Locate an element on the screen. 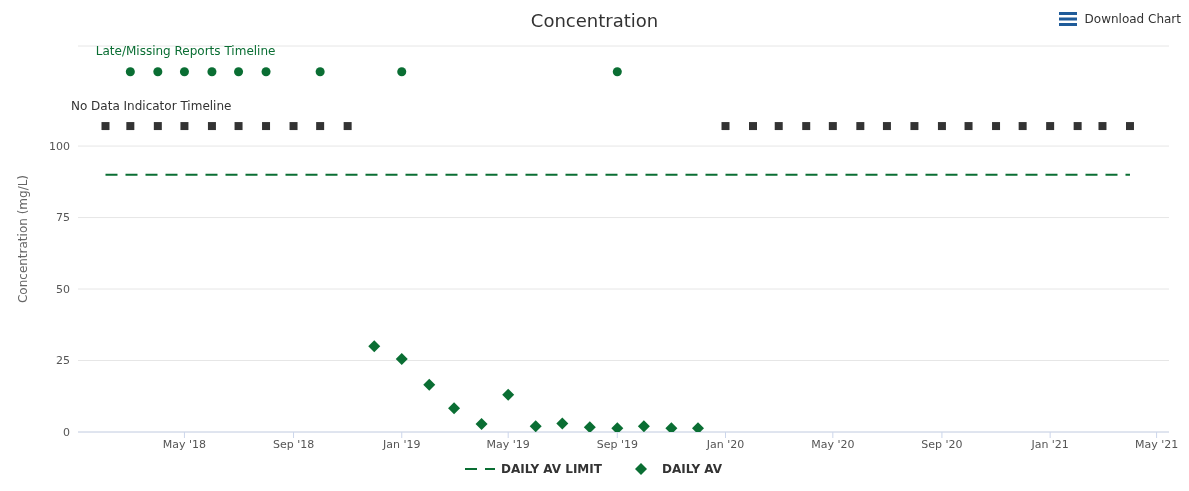 The width and height of the screenshot is (1189, 491). legend-label: DAILY AV LIMIT is located at coordinates (551, 469).